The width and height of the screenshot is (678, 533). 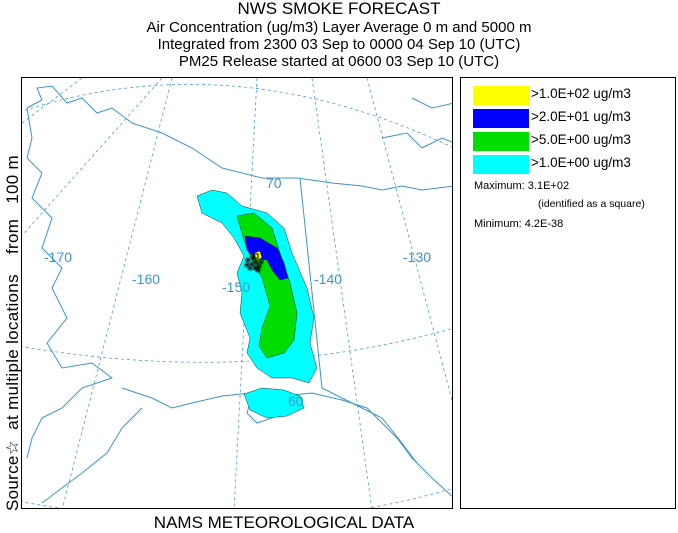 I want to click on lon-label-160: -160, so click(x=146, y=279).